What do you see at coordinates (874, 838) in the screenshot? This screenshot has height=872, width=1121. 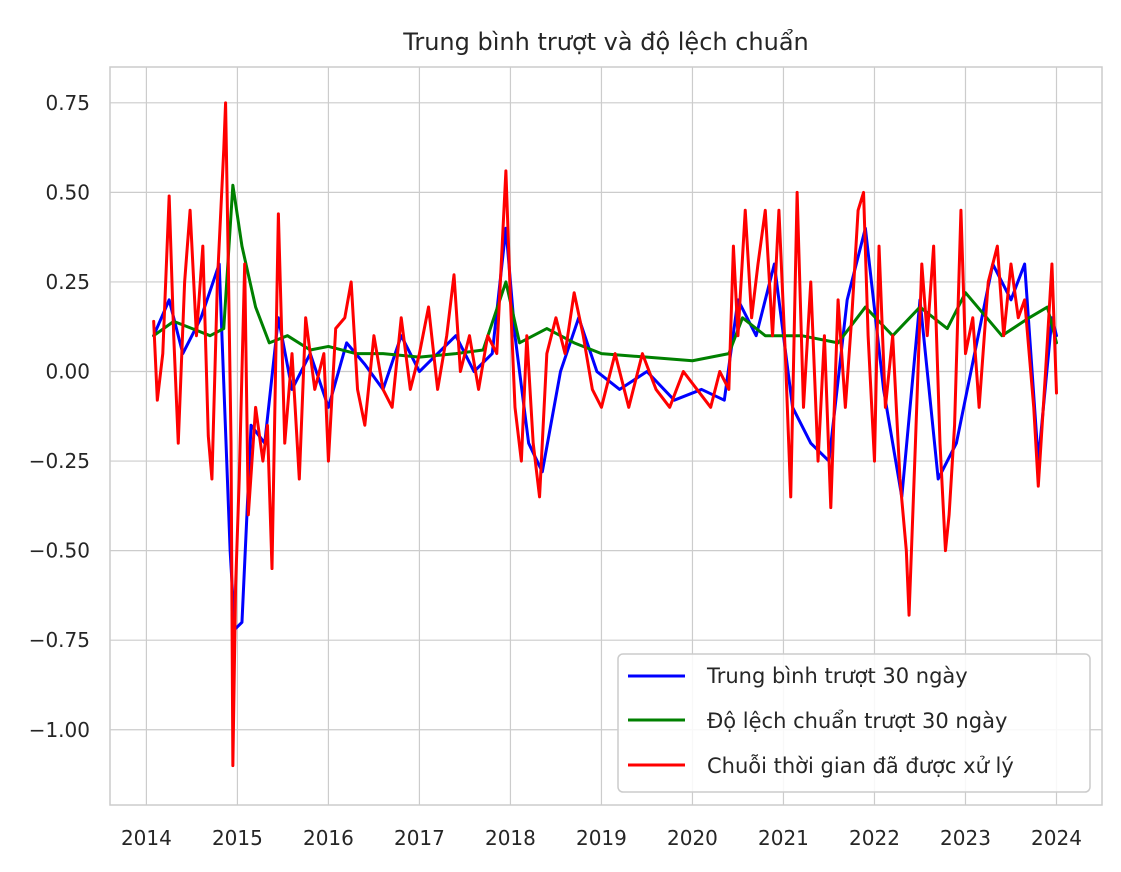 I see `x-tick-label: 2022` at bounding box center [874, 838].